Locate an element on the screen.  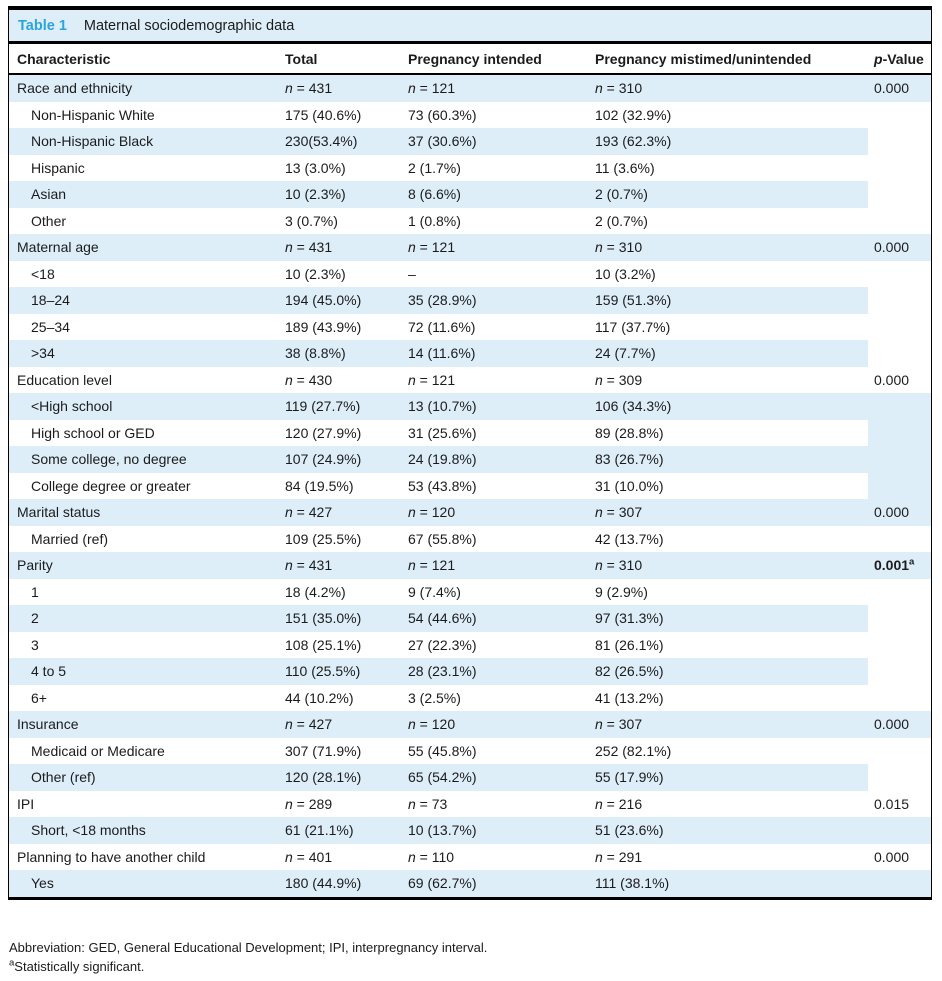
cell-intended: 73 (60.3%) is located at coordinates (493, 114).